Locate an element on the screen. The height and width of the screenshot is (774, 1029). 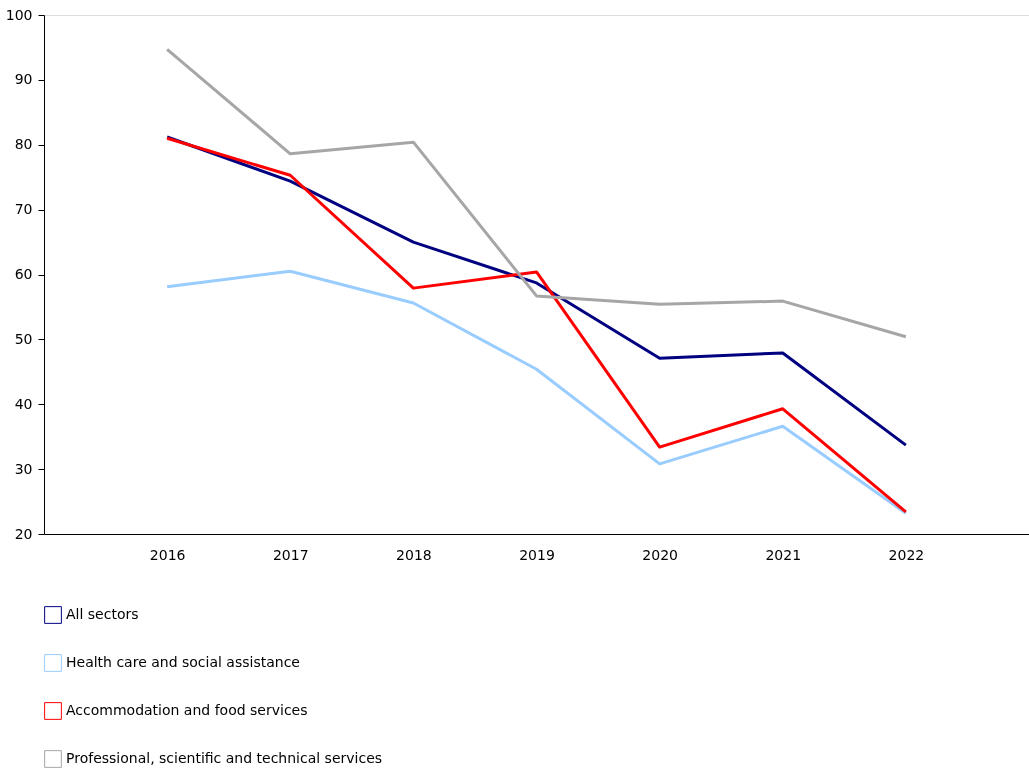
y-tick-label: 30 is located at coordinates (23, 468).